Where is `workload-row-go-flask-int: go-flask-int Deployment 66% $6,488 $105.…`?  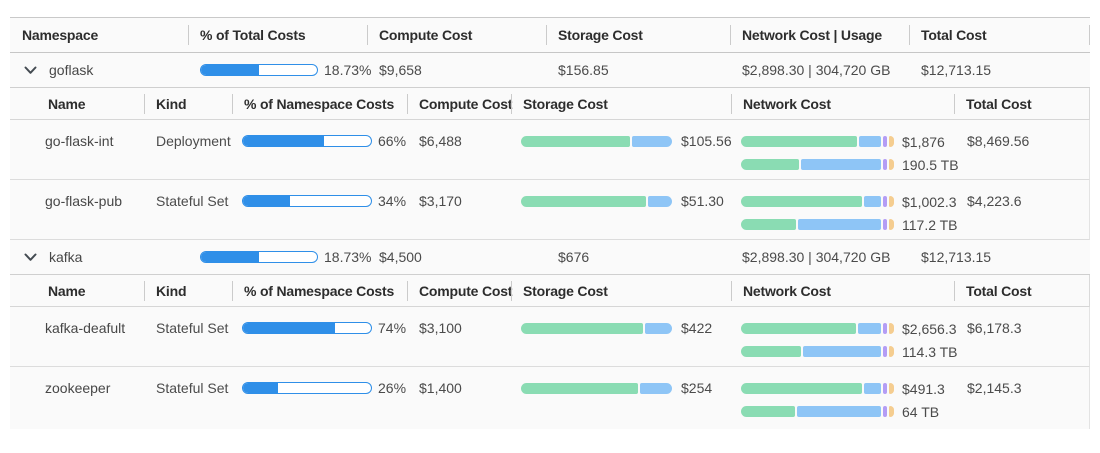 workload-row-go-flask-int: go-flask-int Deployment 66% $6,488 $105.… is located at coordinates (550, 150).